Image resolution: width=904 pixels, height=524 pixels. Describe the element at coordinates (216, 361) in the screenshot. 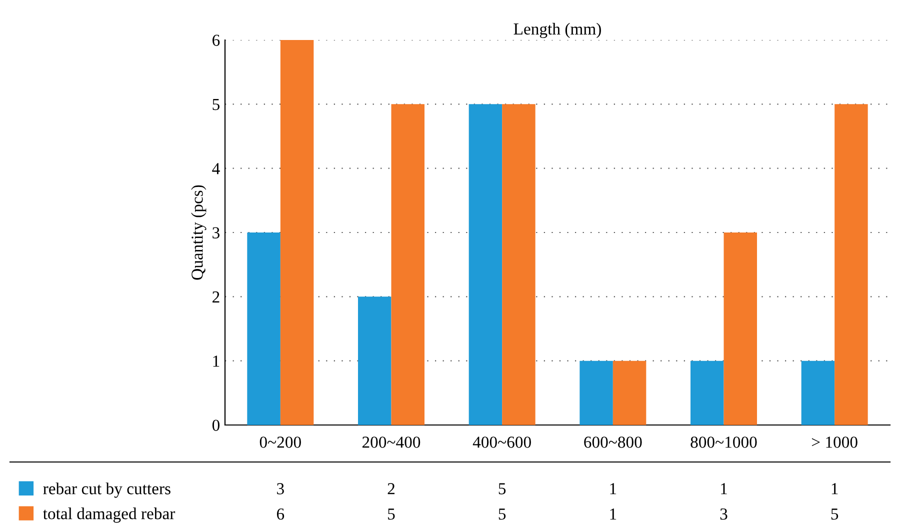

I see `y-tick-label: 1` at that location.